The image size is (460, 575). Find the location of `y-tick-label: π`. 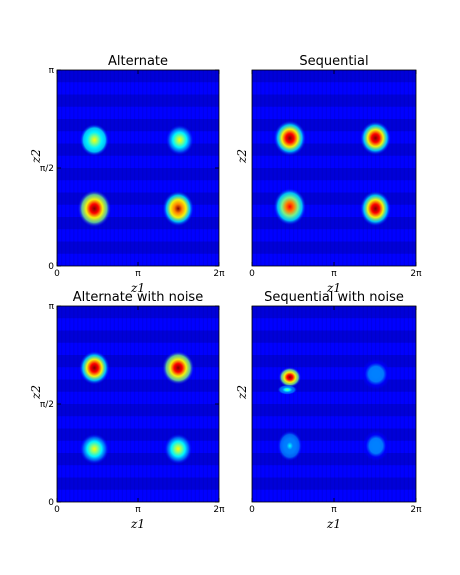

y-tick-label: π is located at coordinates (52, 307).